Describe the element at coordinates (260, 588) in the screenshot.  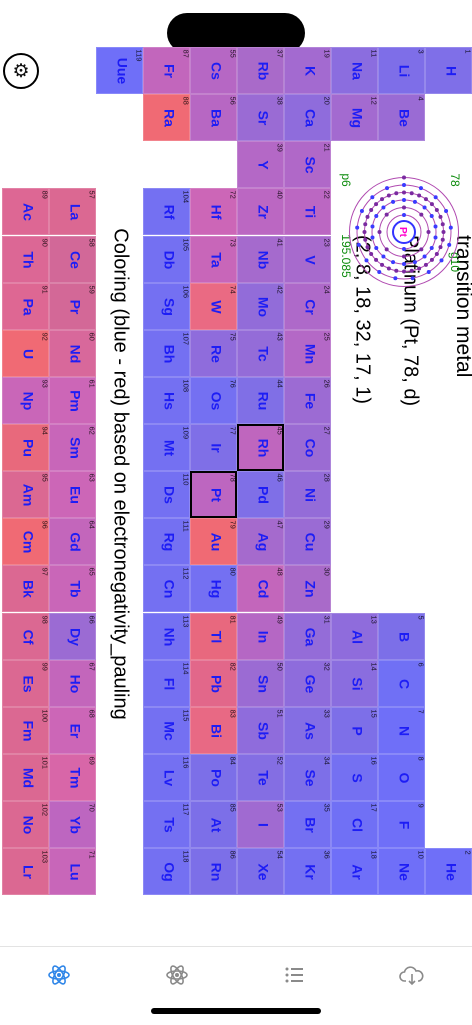
I see `element-cell-cd: 48 Cd` at that location.